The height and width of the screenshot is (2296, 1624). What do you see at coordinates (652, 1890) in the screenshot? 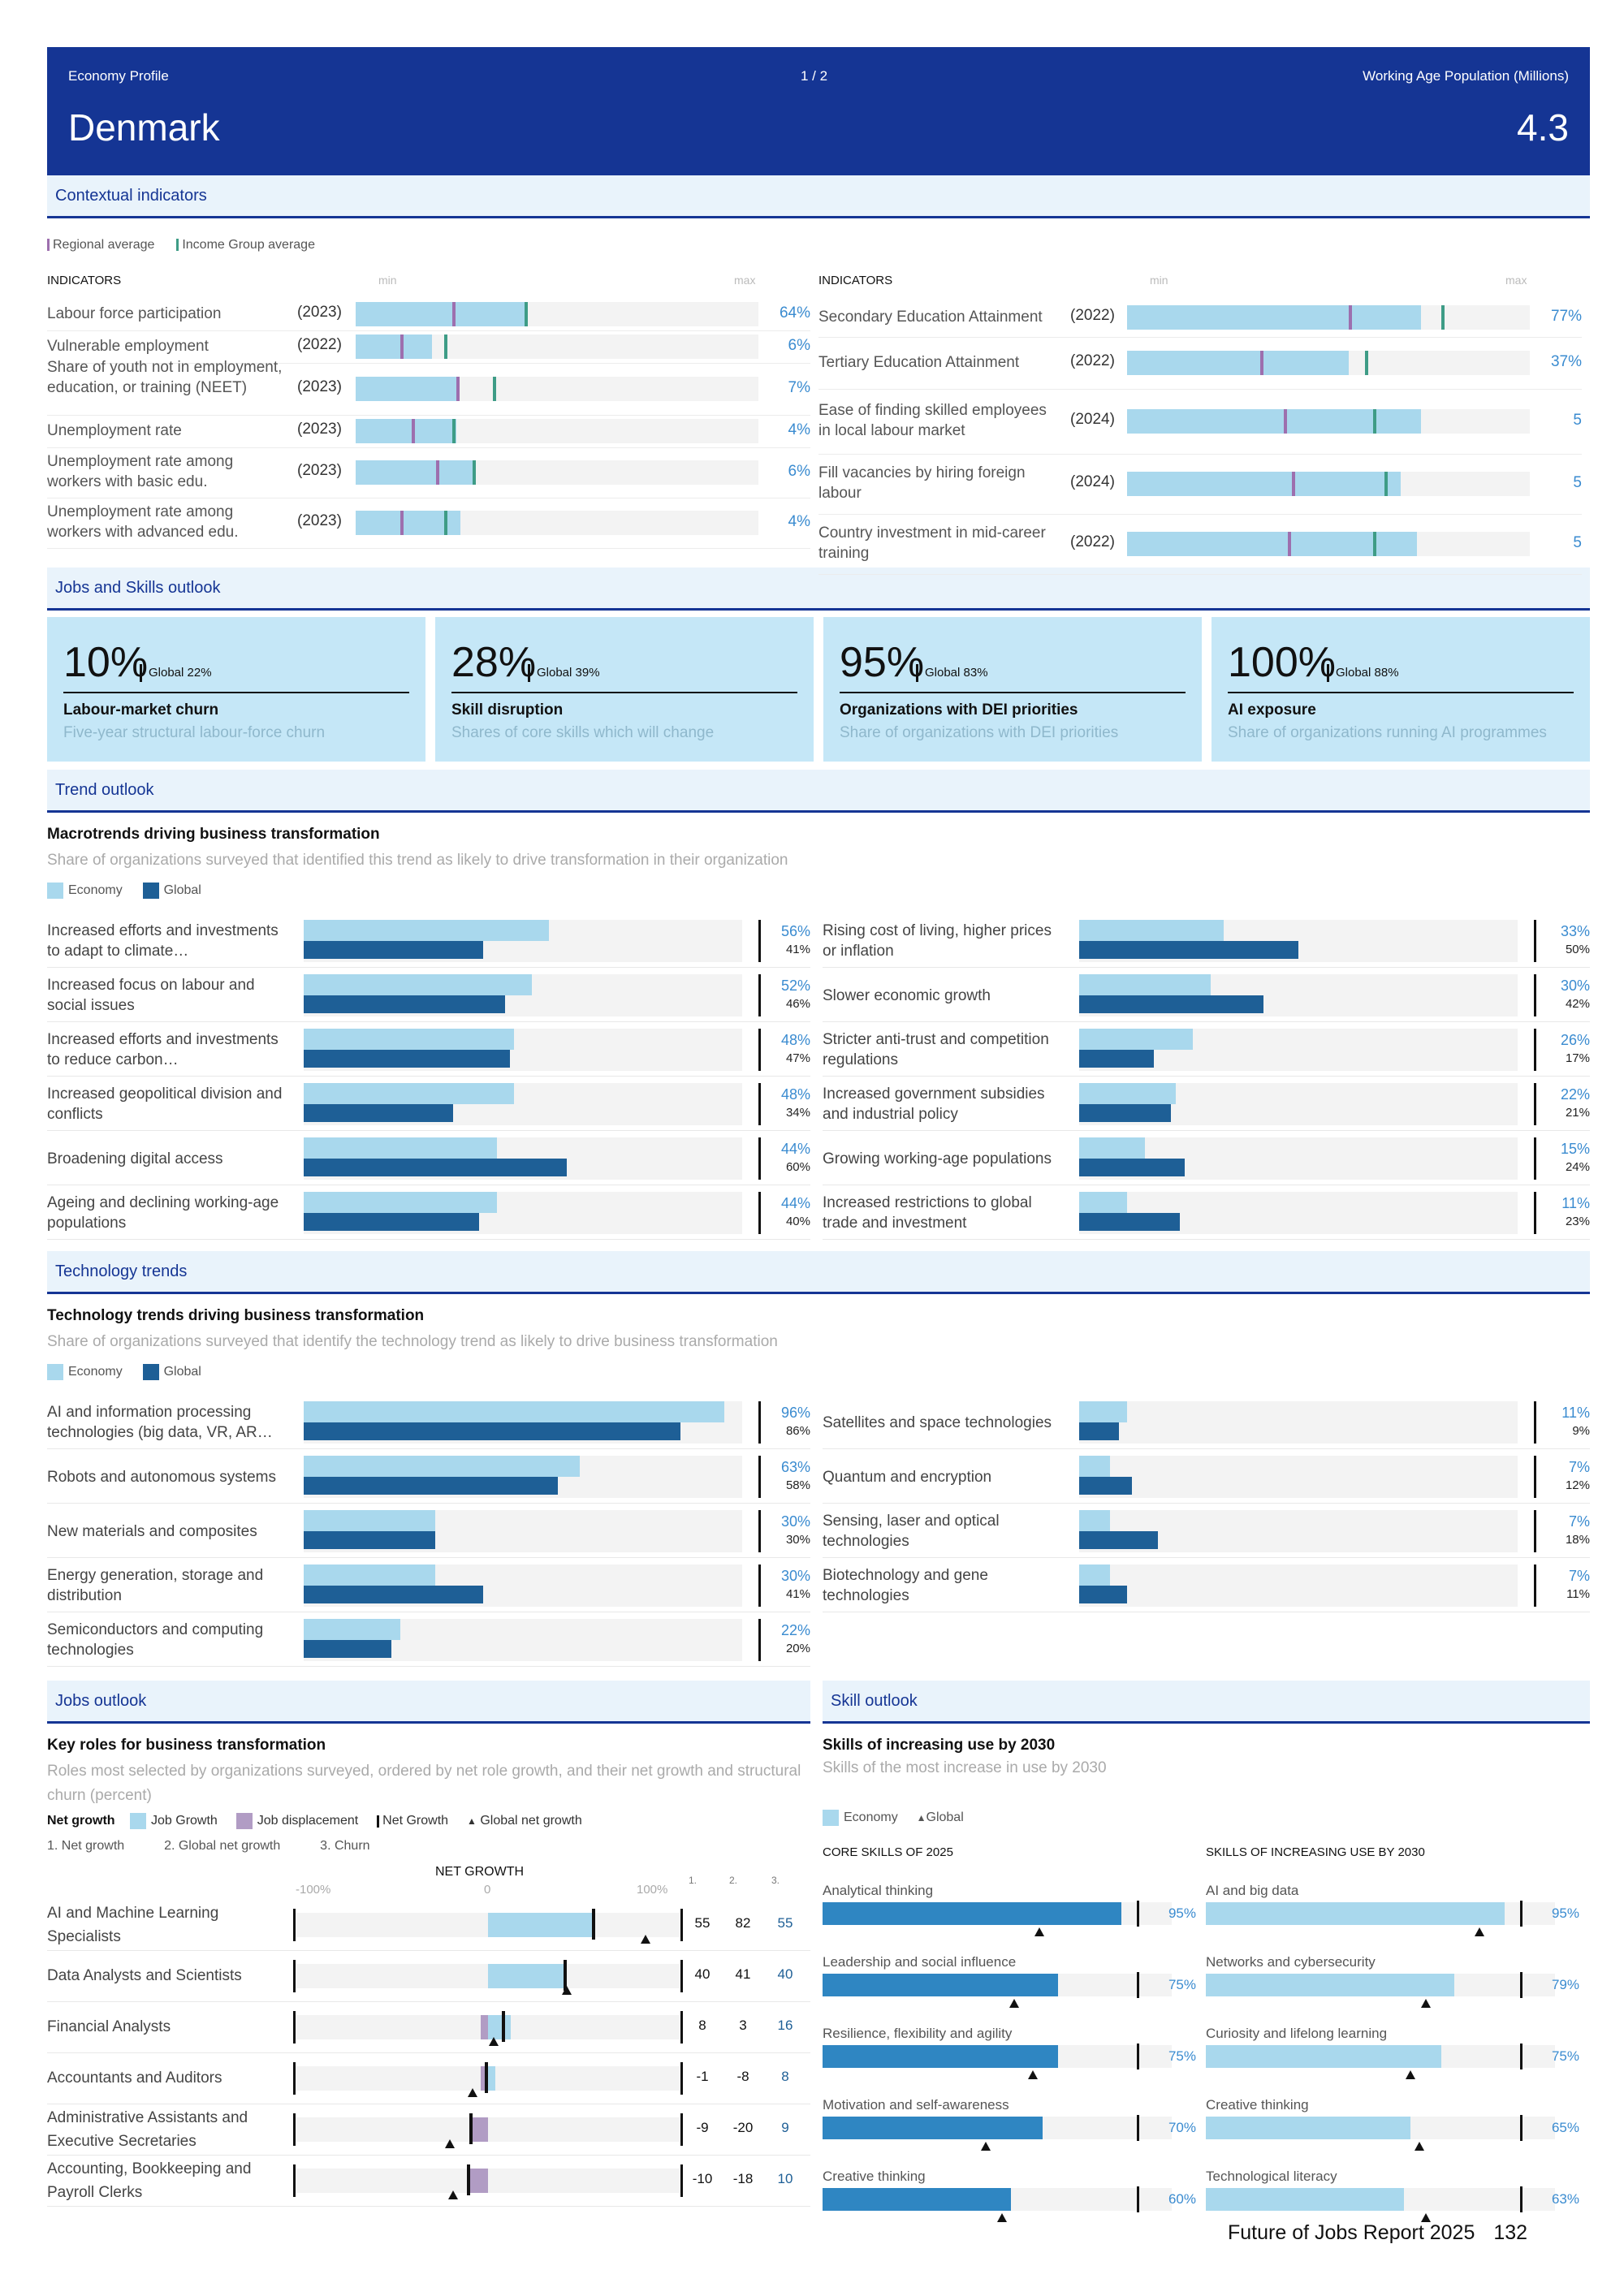
I see `axis-max-label: 100%` at bounding box center [652, 1890].